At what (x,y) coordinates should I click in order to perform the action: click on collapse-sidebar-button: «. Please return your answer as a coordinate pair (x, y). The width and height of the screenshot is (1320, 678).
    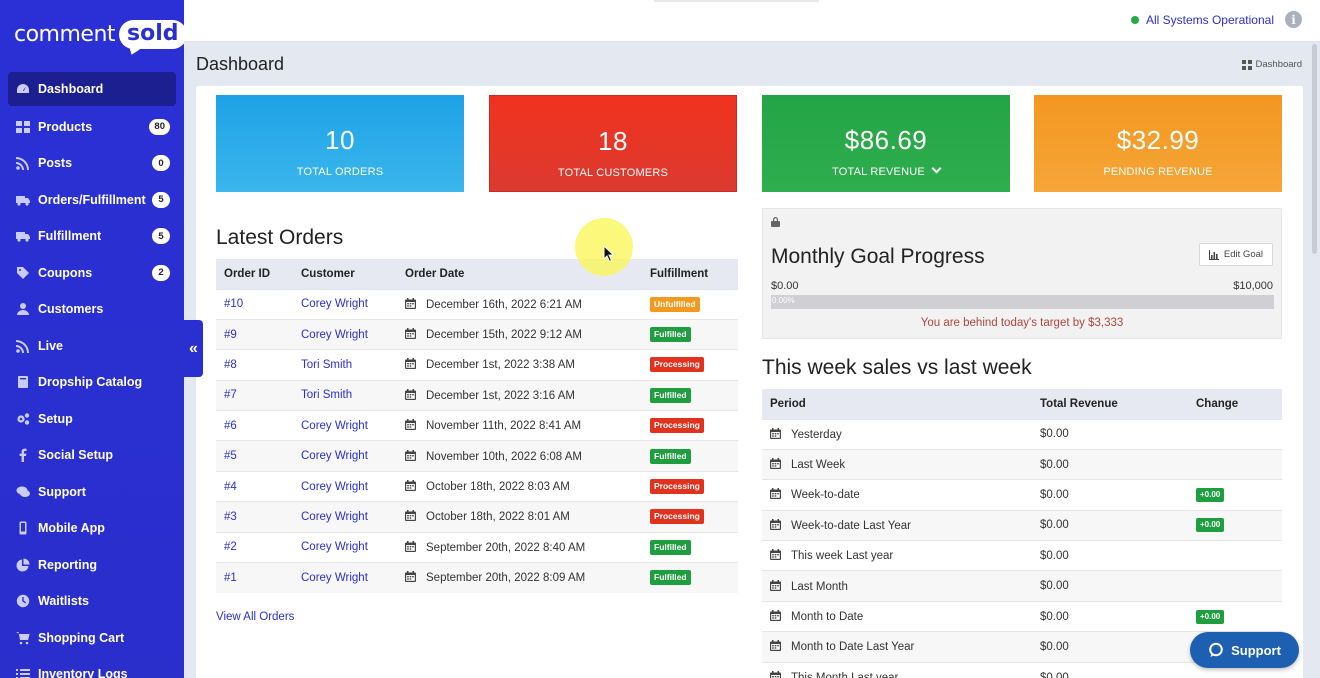
    Looking at the image, I should click on (193, 348).